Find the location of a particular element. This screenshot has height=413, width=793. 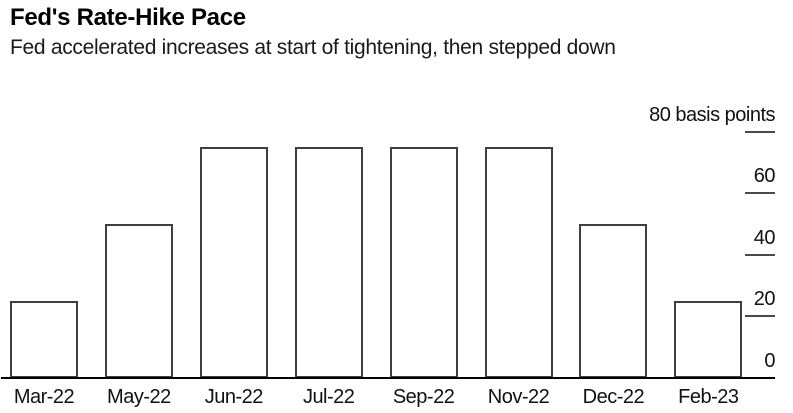

x-axis-label-sep-22: Sep-22 is located at coordinates (423, 397).